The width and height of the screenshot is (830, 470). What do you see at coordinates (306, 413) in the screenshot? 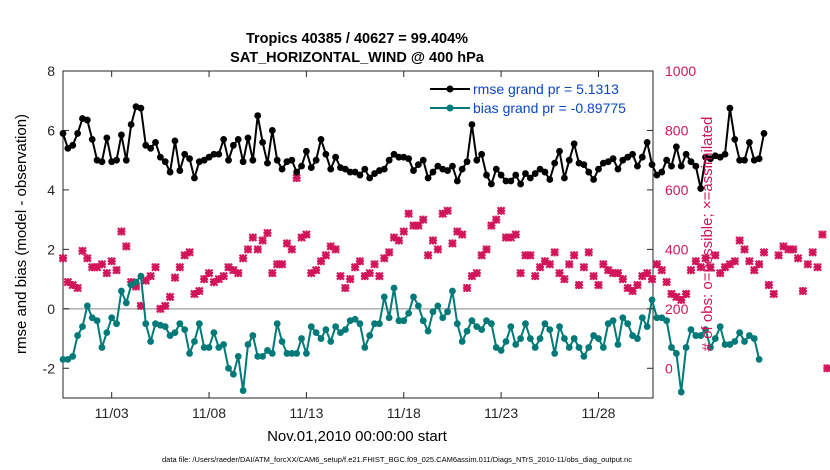
I see `x-tick-label: 11/13` at bounding box center [306, 413].